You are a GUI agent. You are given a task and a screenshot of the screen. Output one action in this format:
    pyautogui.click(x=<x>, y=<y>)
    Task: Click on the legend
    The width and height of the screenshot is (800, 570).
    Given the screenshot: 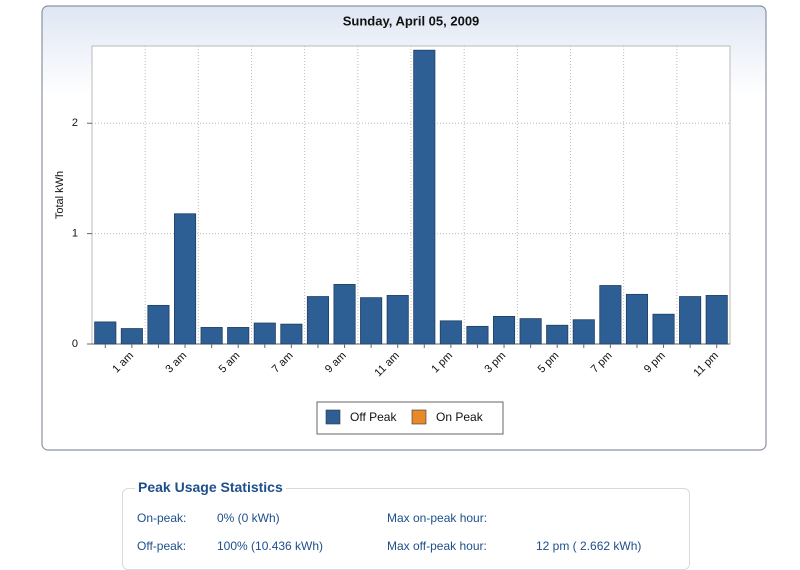 What is the action you would take?
    pyautogui.click(x=410, y=418)
    